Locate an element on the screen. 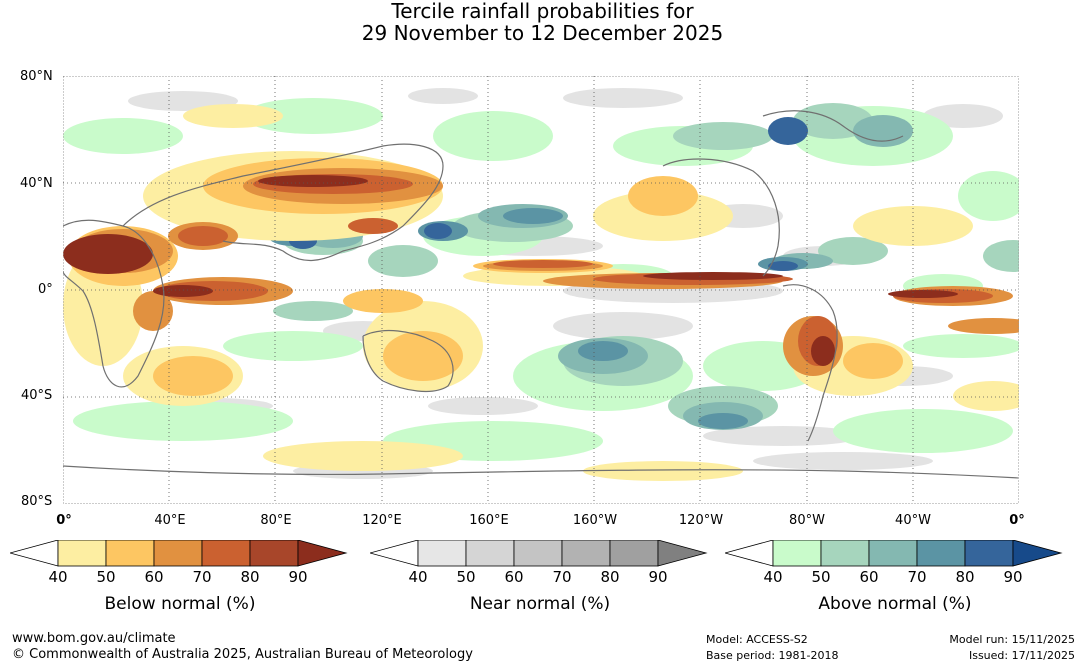 Image resolution: width=1085 pixels, height=667 pixels. map-title-line1: Tercile rainfall probabilities for is located at coordinates (542, 11).